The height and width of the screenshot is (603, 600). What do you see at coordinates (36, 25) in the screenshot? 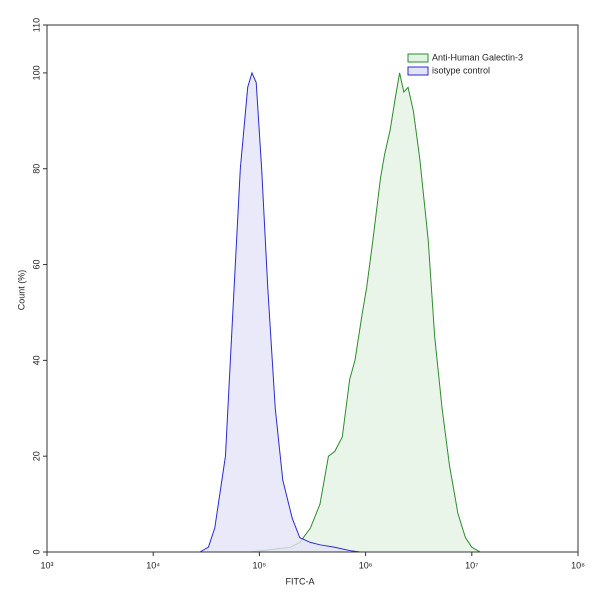
I see `y-tick-label: 110` at bounding box center [36, 25].